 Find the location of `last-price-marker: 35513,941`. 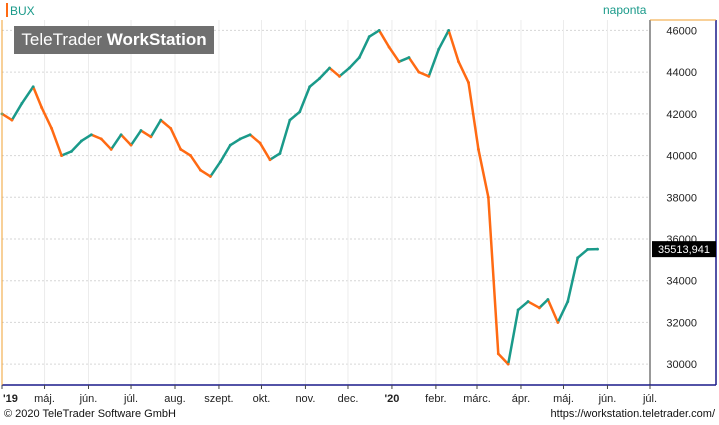

last-price-marker: 35513,941 is located at coordinates (684, 249).